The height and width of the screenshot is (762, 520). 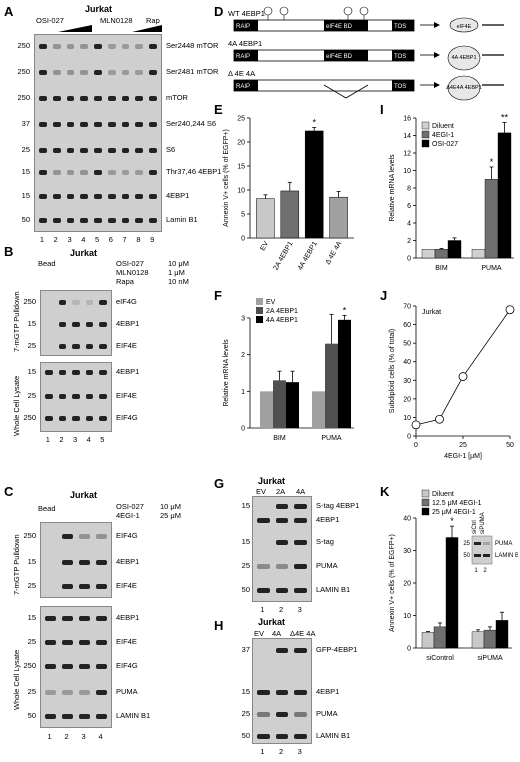 I want to click on x-tick-label: 0, so click(x=416, y=445).